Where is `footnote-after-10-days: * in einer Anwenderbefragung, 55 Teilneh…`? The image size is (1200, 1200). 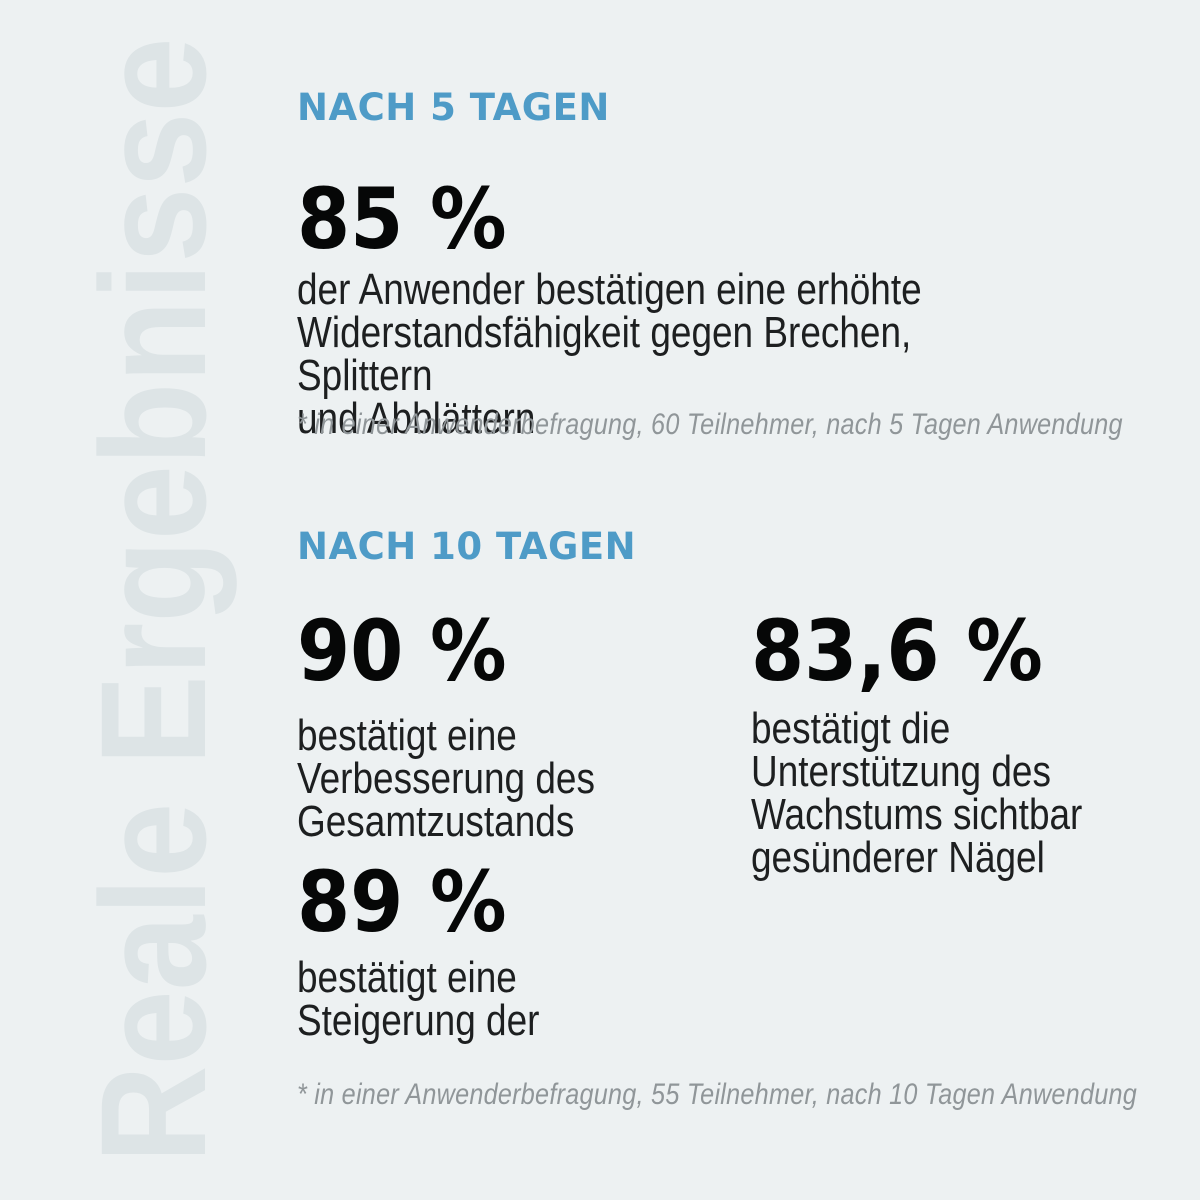
footnote-after-10-days: * in einer Anwenderbefragung, 55 Teilneh… is located at coordinates (717, 1094).